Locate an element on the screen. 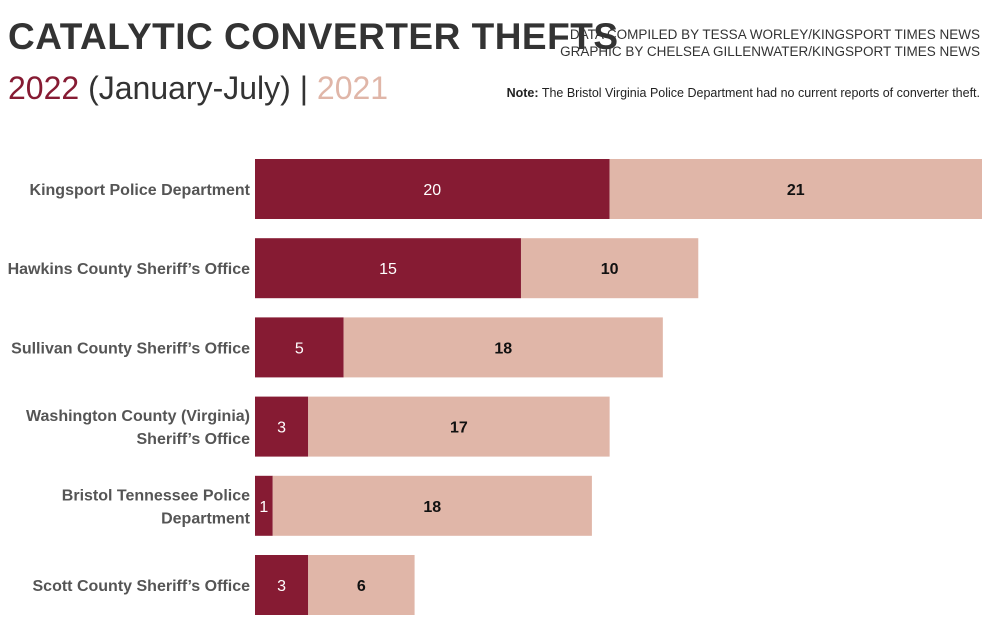 The image size is (990, 626). data-label: 1 is located at coordinates (263, 507).